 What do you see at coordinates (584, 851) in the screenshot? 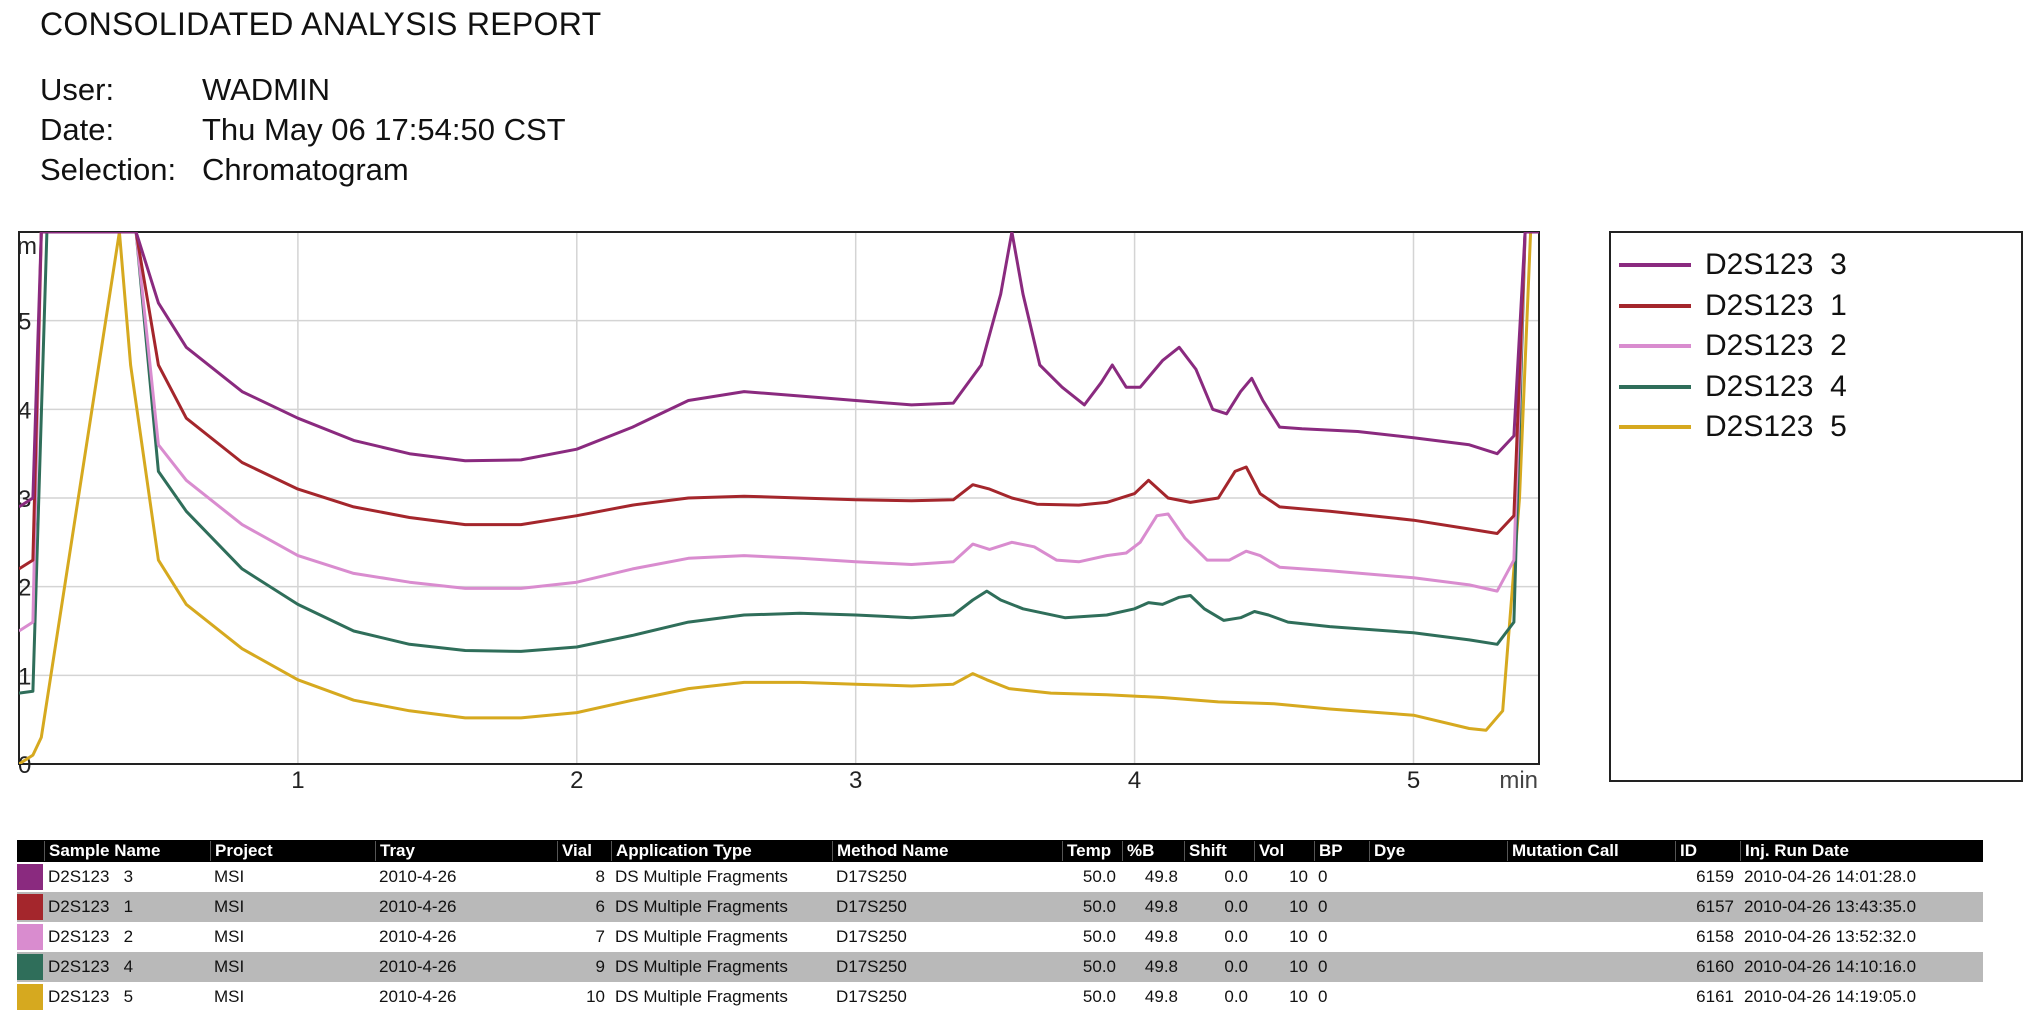
I see `column-header: Vial` at bounding box center [584, 851].